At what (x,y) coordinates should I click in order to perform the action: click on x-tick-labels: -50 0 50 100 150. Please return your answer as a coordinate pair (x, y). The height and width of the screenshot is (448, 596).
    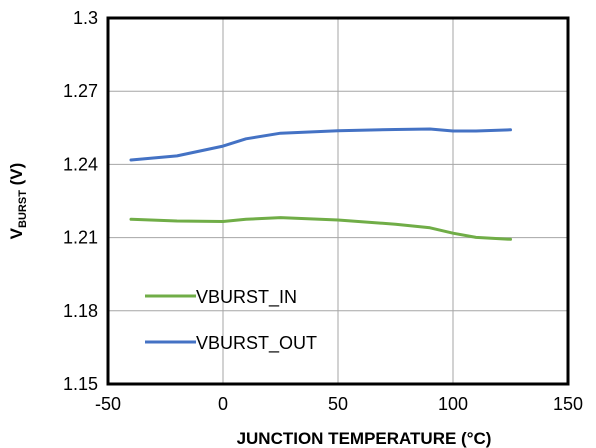
    Looking at the image, I should click on (339, 404).